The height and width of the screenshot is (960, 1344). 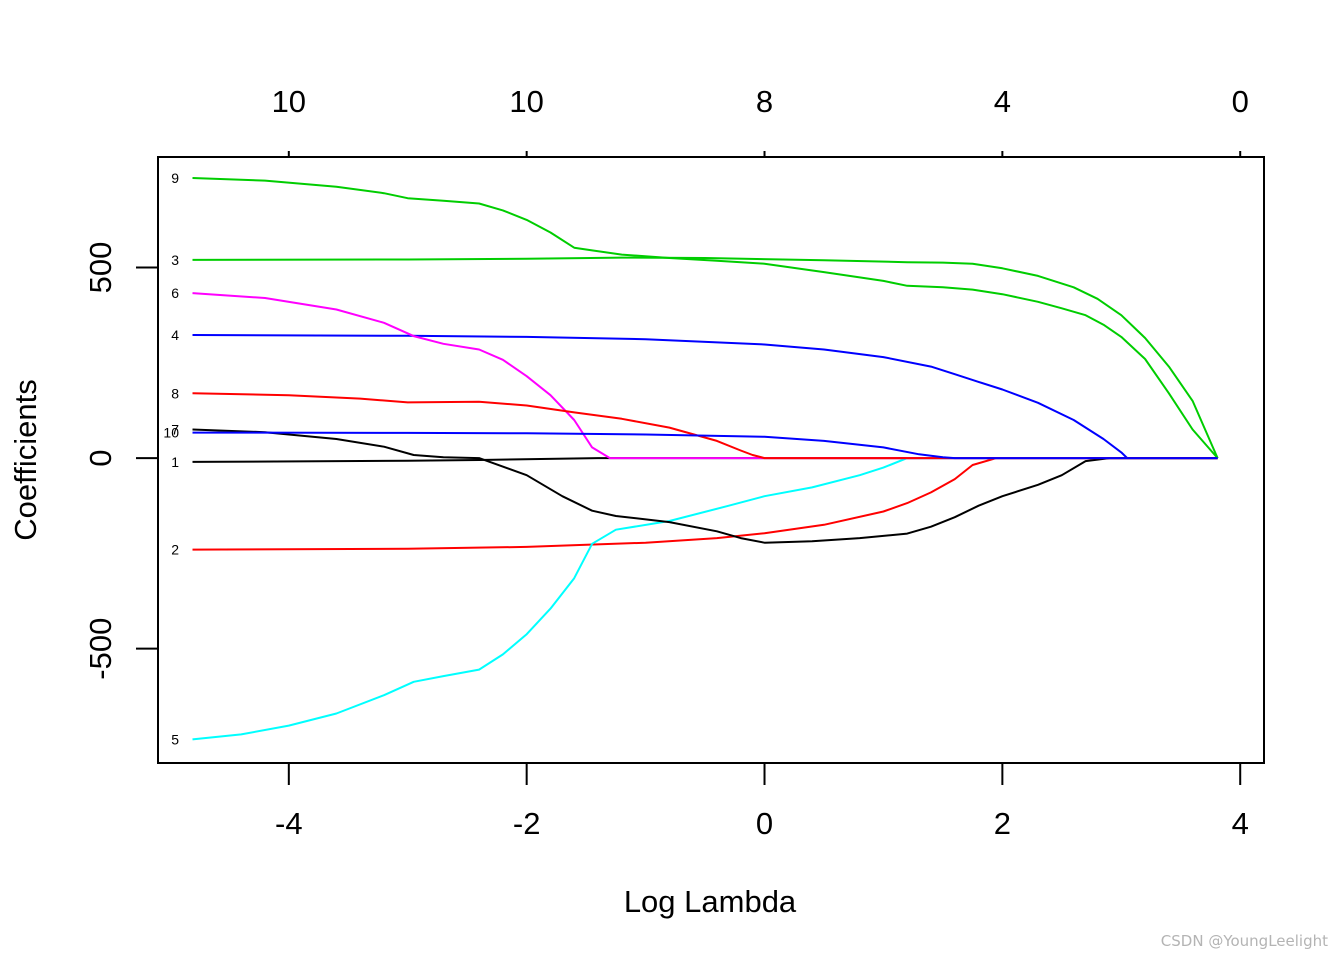 What do you see at coordinates (760, 121) in the screenshot?
I see `top-x-axis: 10 10 8 4 0` at bounding box center [760, 121].